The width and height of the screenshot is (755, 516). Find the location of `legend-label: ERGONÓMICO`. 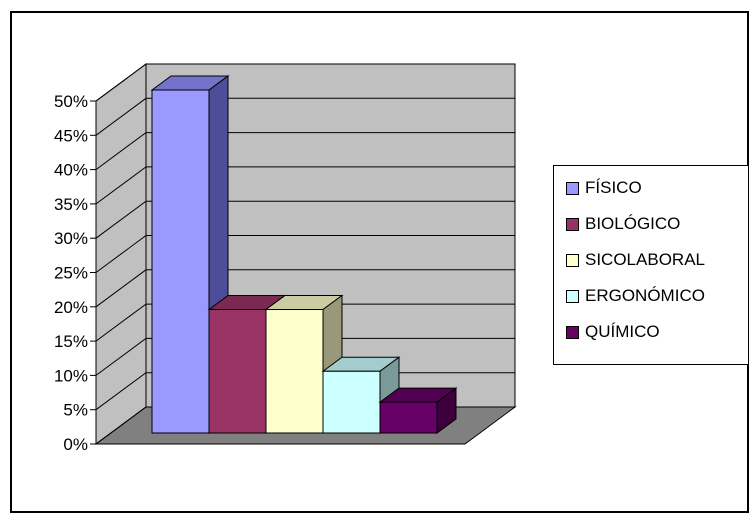

legend-label: ERGONÓMICO is located at coordinates (645, 295).